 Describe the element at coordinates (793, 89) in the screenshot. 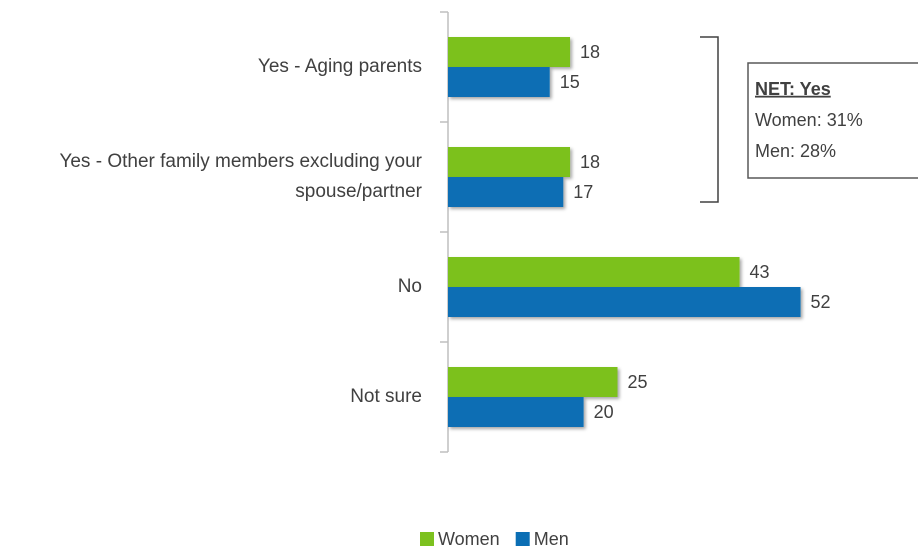

I see `annotation-title: NET: Yes` at that location.